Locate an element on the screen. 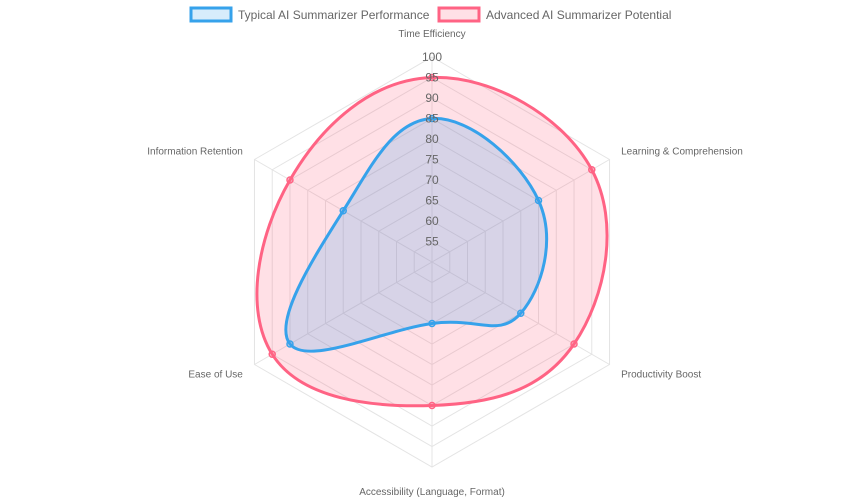  axis-label-2: Productivity Boost is located at coordinates (661, 375).